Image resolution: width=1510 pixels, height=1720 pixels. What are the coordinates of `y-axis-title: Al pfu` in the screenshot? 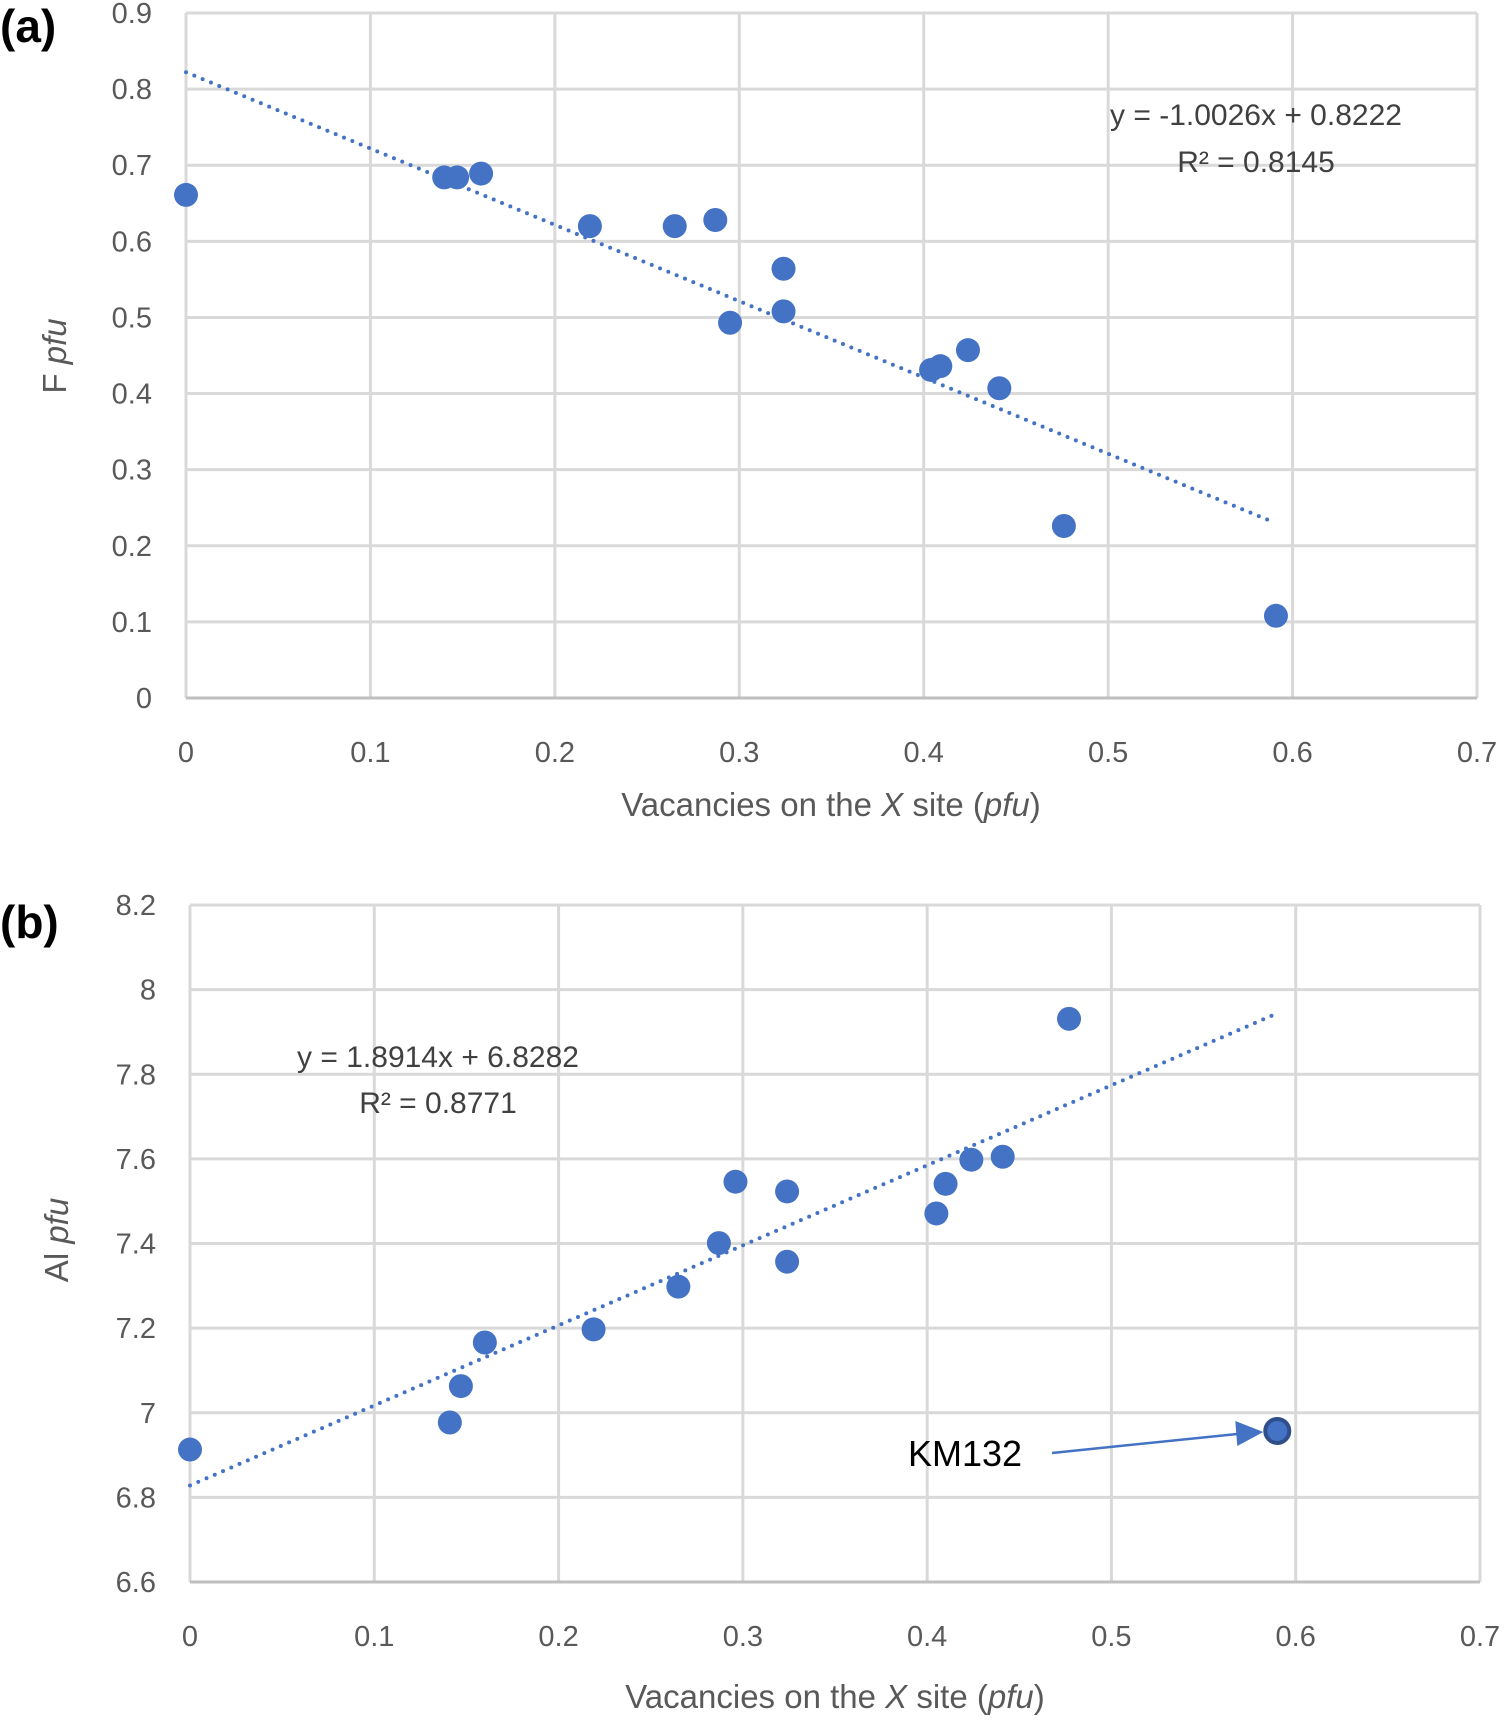 It's located at (56, 1240).